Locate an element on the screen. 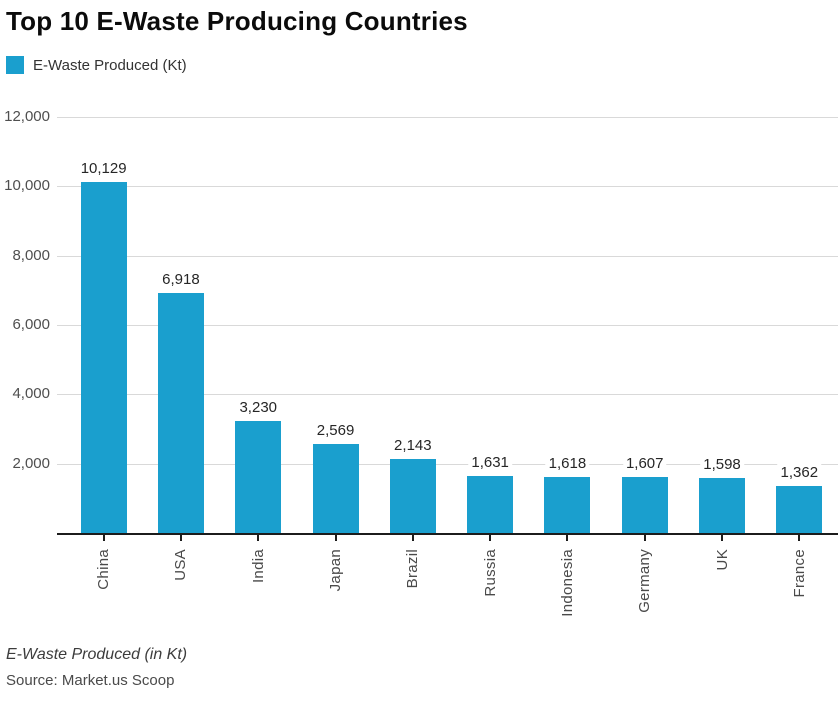 The image size is (840, 701). y-axis-labels: 2,000 4,000 6,000 8,000 10,000 12,000 is located at coordinates (25, 320).